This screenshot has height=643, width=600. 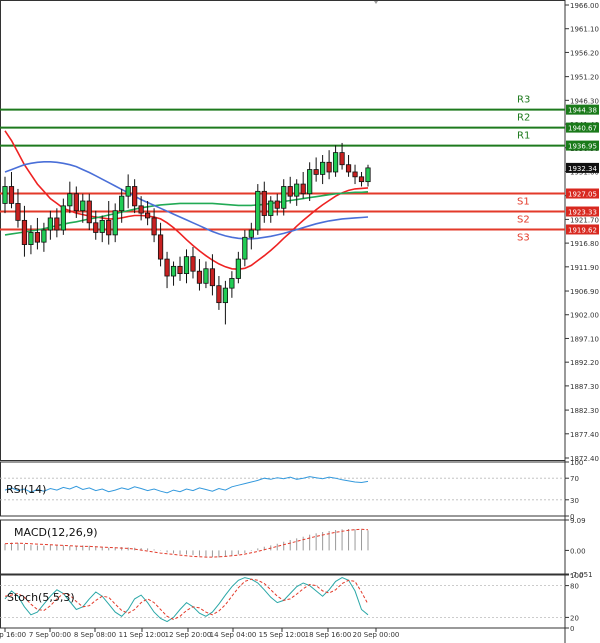 What do you see at coordinates (186, 485) in the screenshot?
I see `rsi-line` at bounding box center [186, 485].